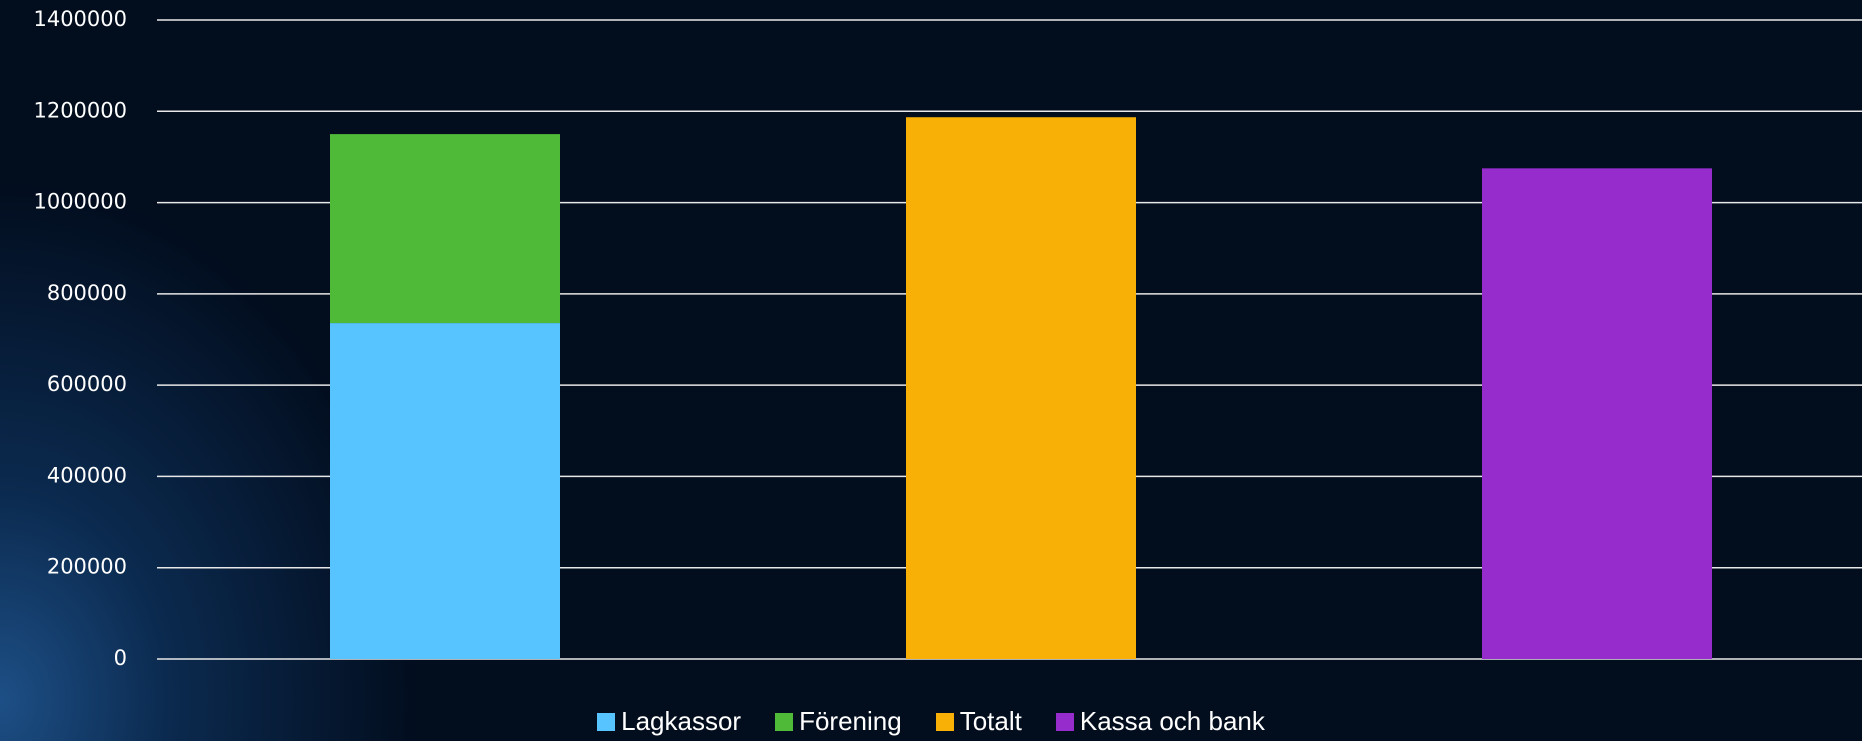 This screenshot has width=1862, height=741. What do you see at coordinates (80, 202) in the screenshot?
I see `y-tick-label: 1000000` at bounding box center [80, 202].